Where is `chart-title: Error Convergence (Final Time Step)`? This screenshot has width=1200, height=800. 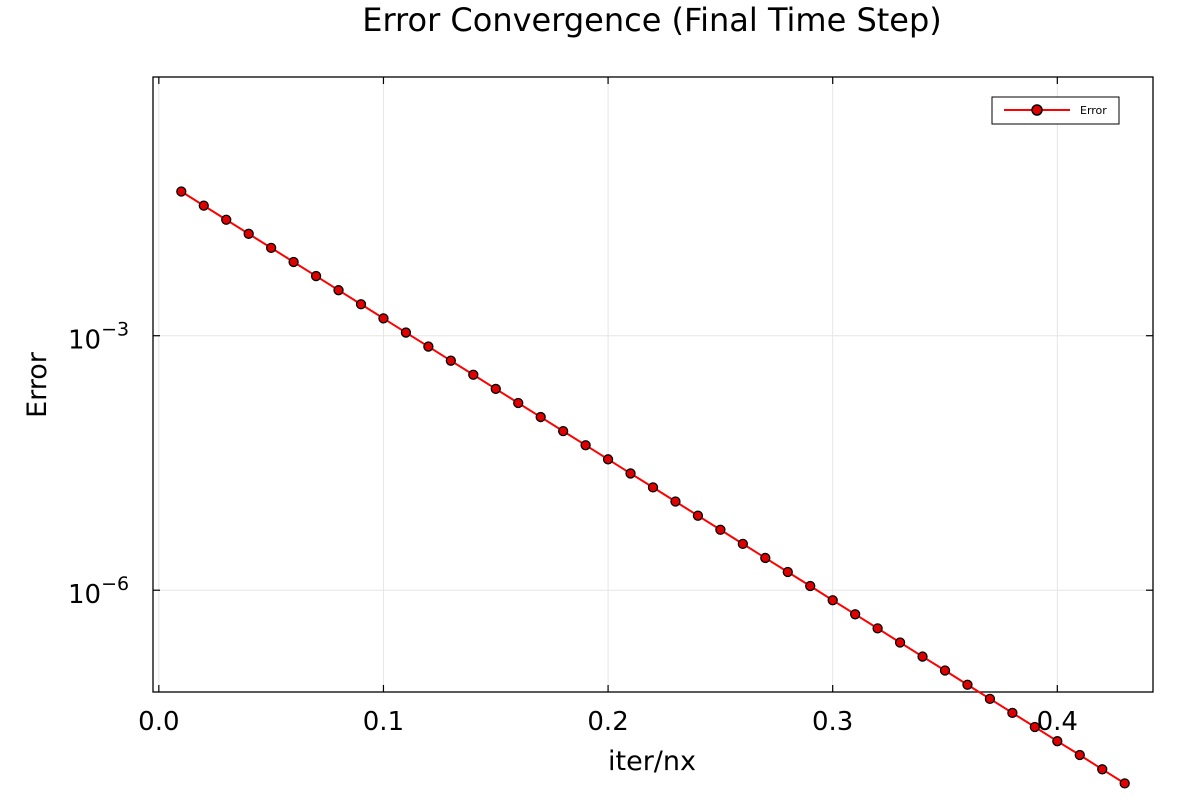
chart-title: Error Convergence (Final Time Step) is located at coordinates (652, 20).